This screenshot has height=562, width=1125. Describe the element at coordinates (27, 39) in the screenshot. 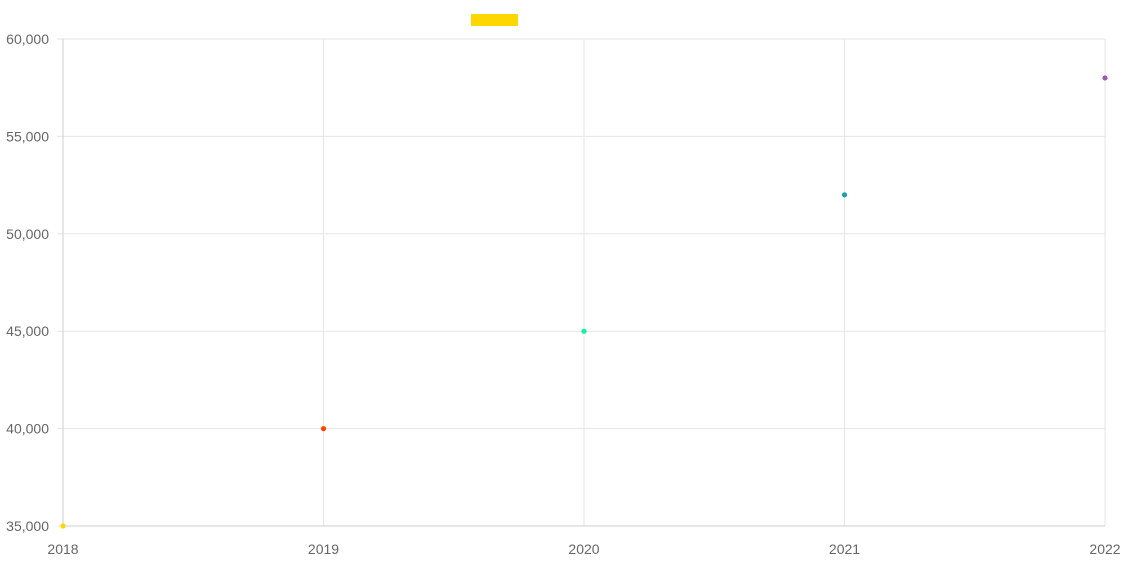

I see `y-tick-label: 60,000` at that location.